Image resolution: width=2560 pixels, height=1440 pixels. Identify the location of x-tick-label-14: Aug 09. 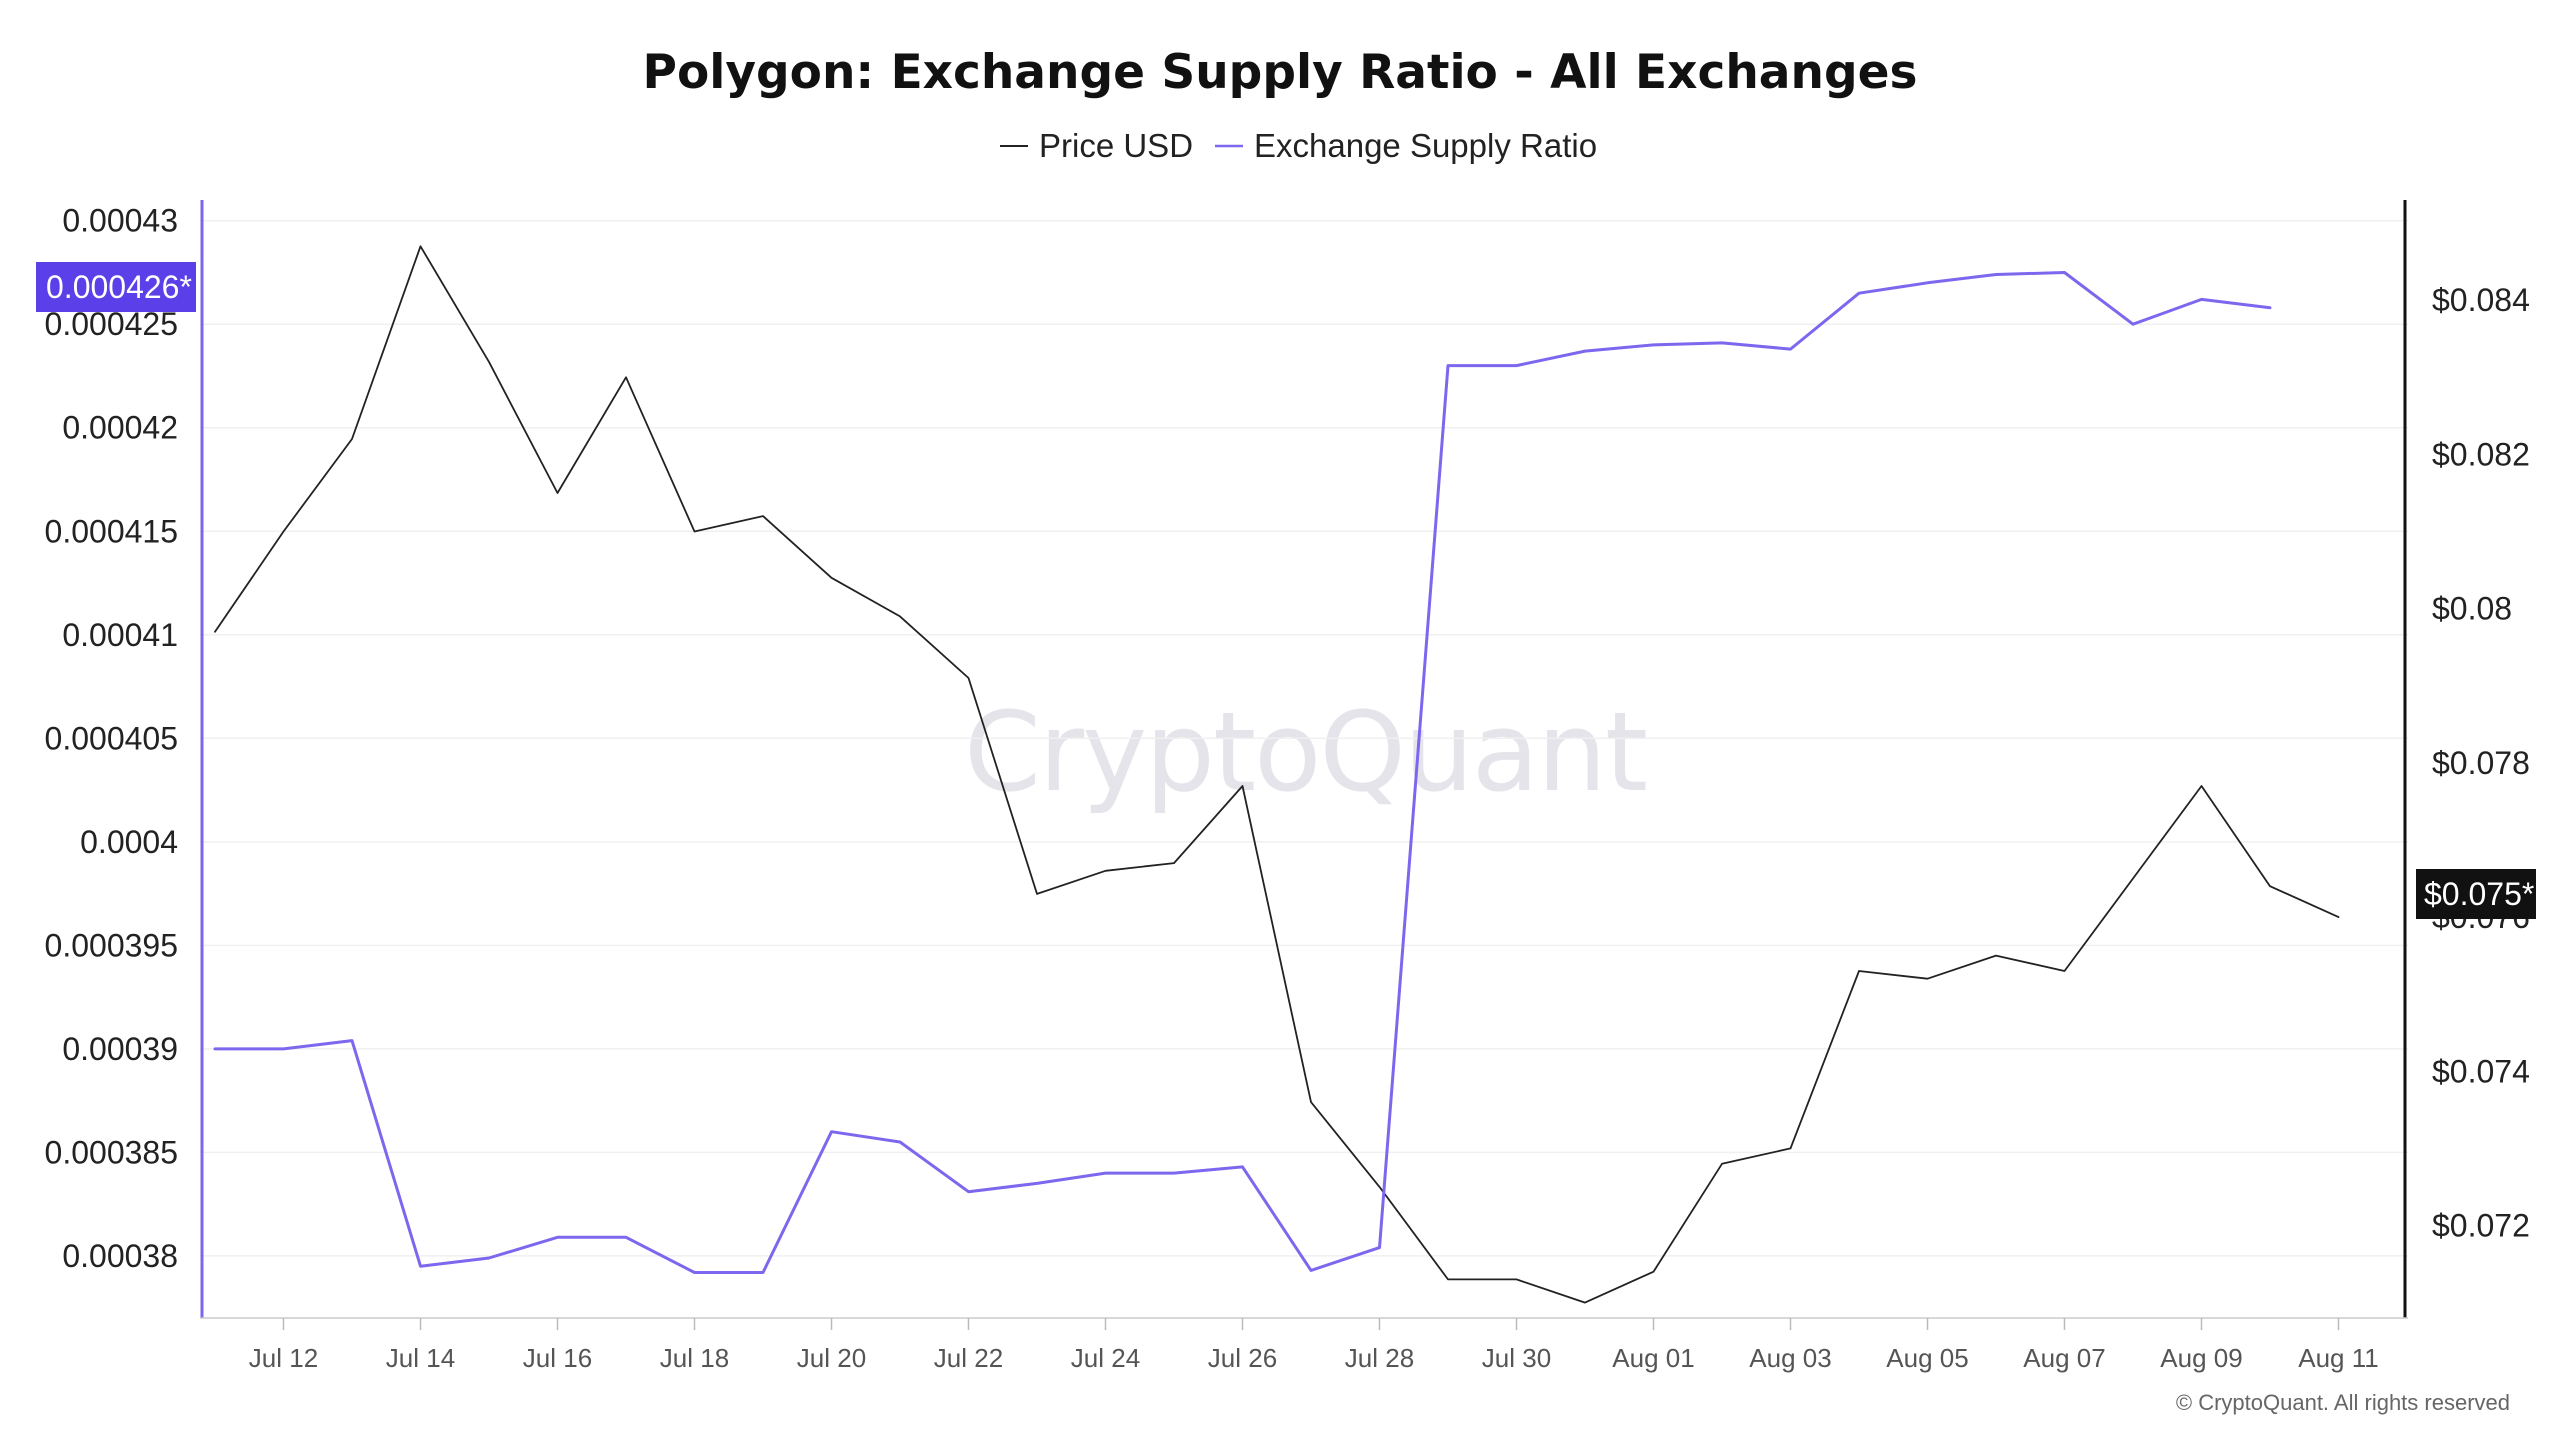
(2201, 1358).